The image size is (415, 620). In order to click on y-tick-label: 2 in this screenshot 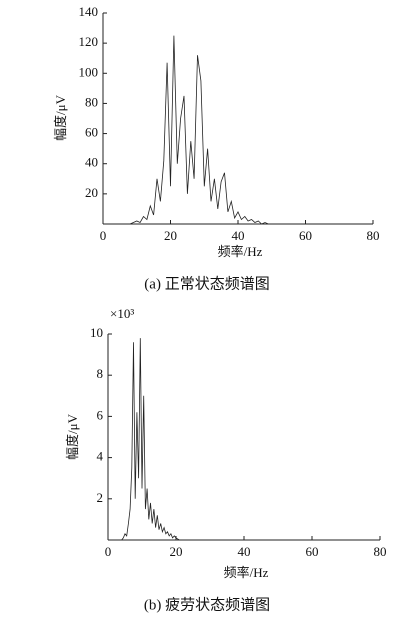, I will do `click(100, 497)`.